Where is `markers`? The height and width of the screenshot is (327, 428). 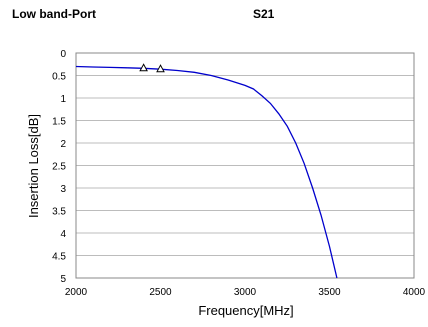 markers is located at coordinates (152, 68).